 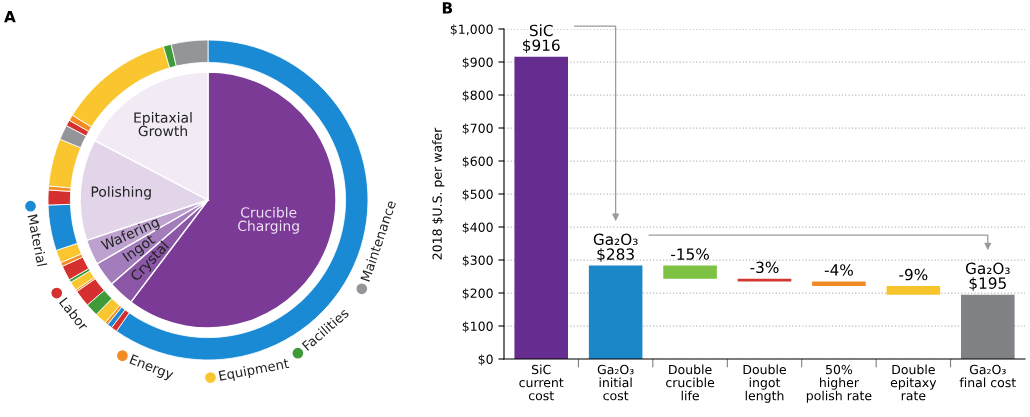 I want to click on text: Material, so click(x=37, y=240).